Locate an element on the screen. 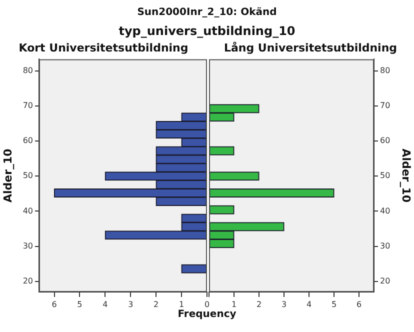 This screenshot has height=332, width=414. chart-title: Kort Universitetsutbildning is located at coordinates (103, 47).